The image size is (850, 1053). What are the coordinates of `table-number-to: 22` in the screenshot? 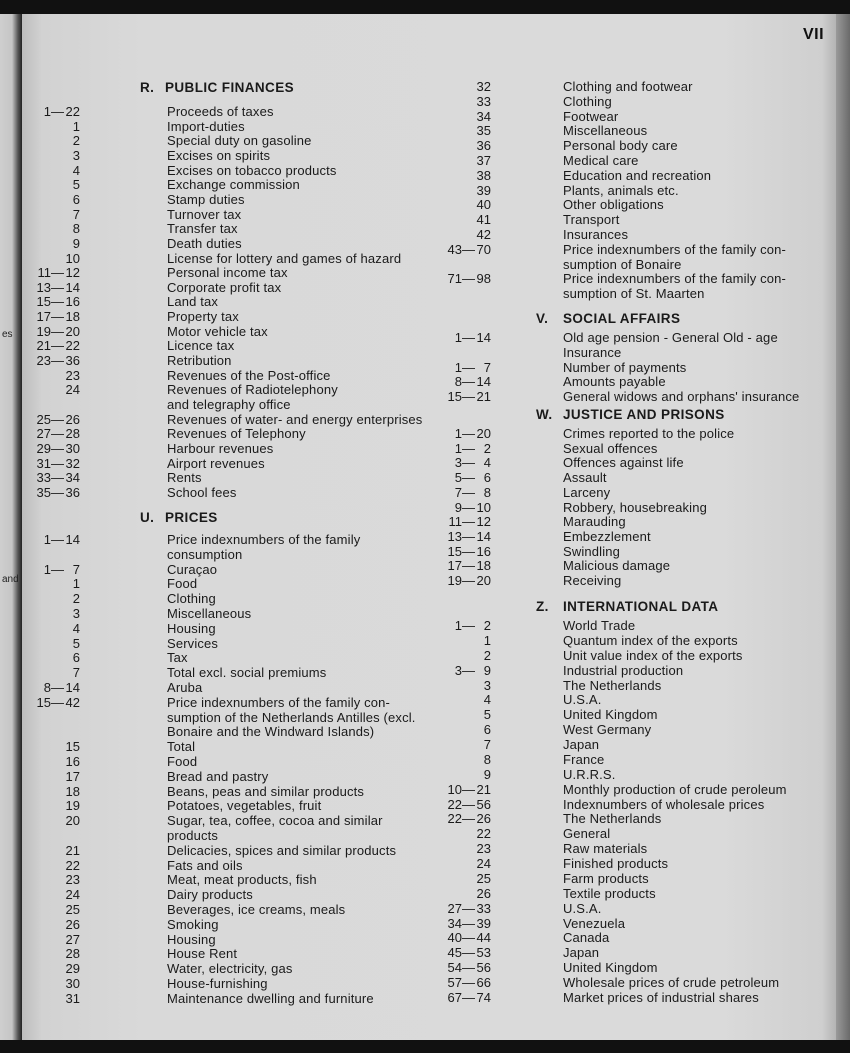 It's located at (72, 346).